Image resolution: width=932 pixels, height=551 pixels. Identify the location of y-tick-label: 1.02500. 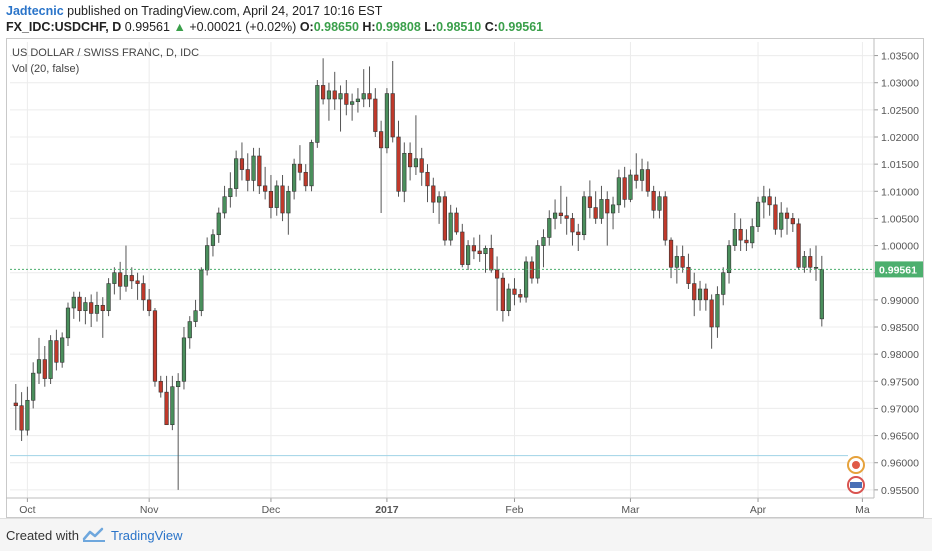
(900, 111).